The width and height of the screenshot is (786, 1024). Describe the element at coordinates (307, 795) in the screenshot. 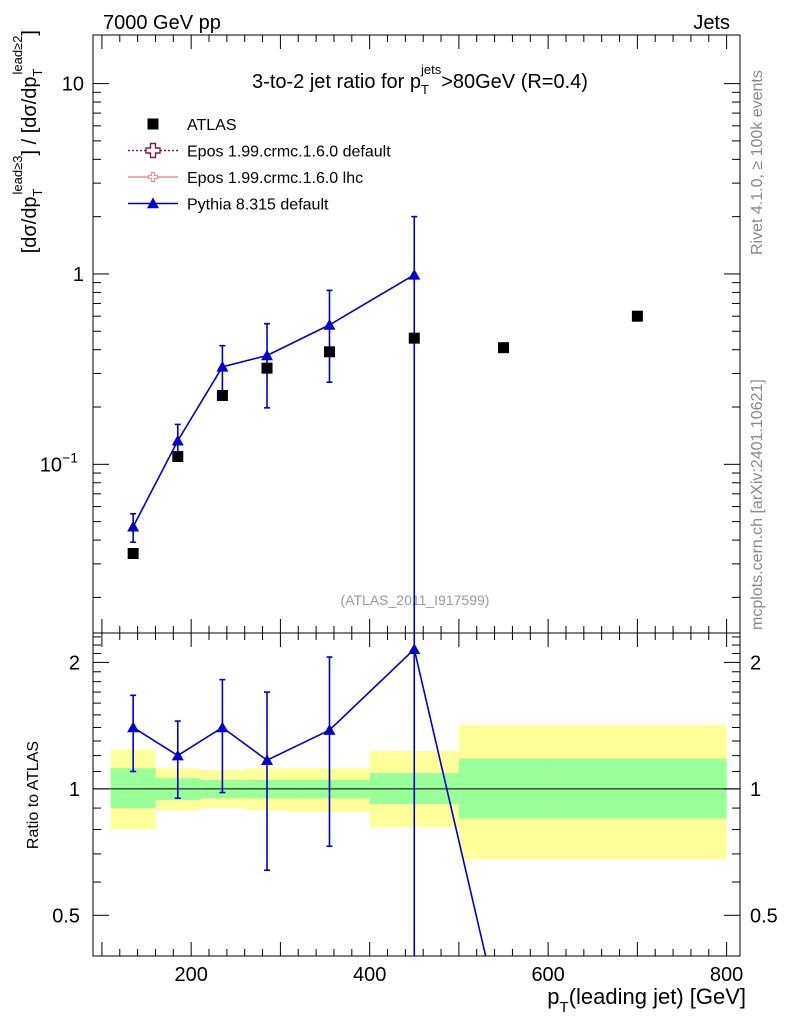

I see `pythia-ratio-series` at that location.